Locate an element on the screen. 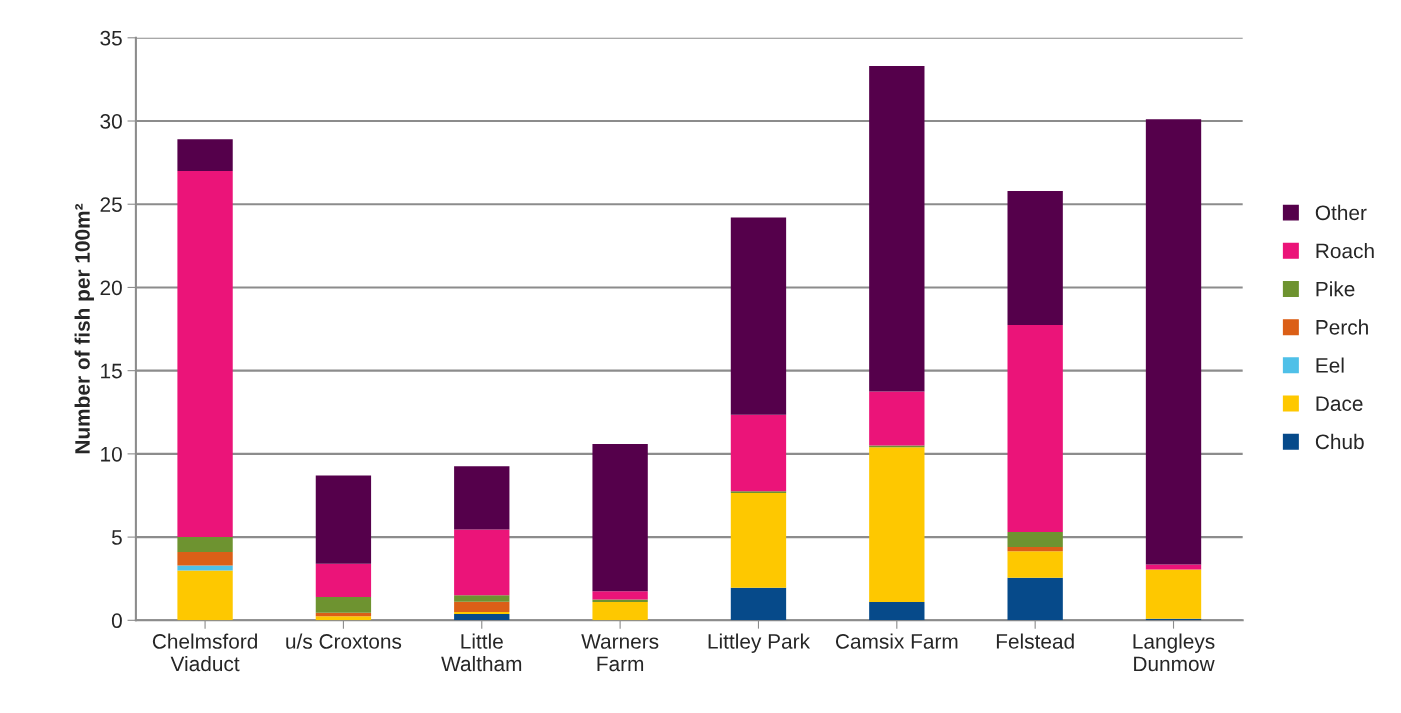 This screenshot has height=713, width=1401. legend-label: Perch is located at coordinates (1342, 327).